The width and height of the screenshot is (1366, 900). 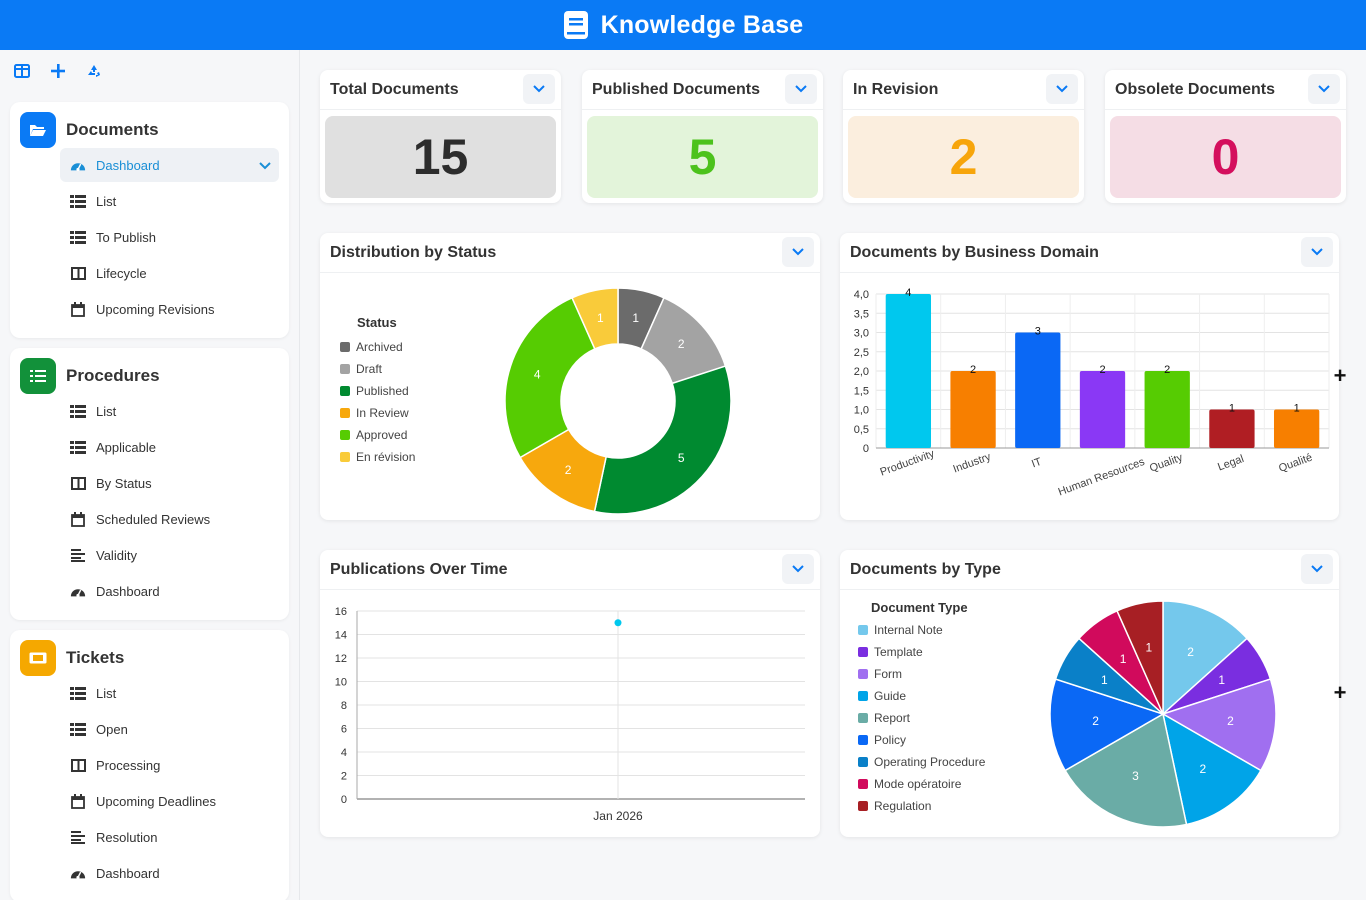 I want to click on card-title: Total Documents, so click(x=394, y=89).